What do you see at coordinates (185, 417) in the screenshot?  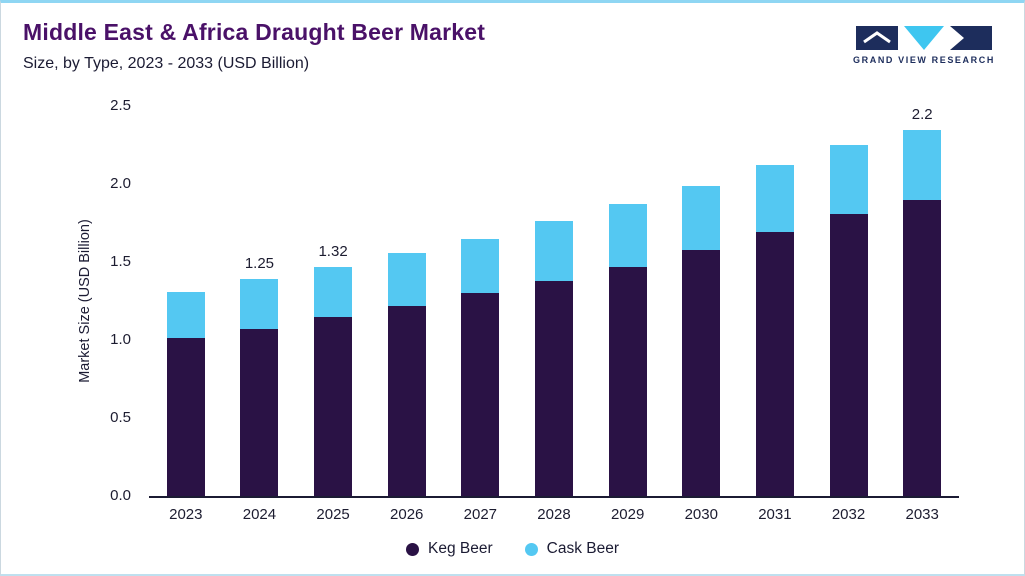 I see `bar-segment-2023-keg-beer` at bounding box center [185, 417].